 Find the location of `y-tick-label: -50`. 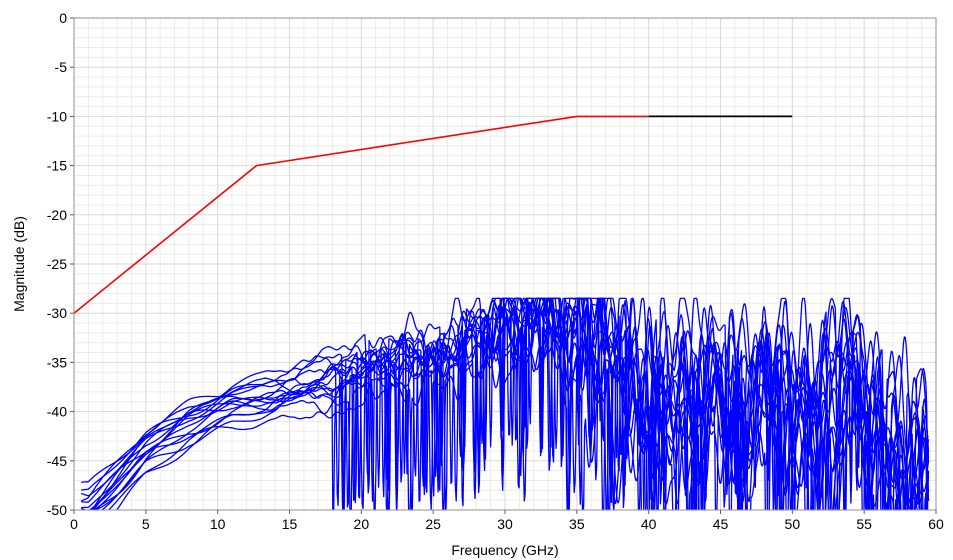

y-tick-label: -50 is located at coordinates (57, 510).